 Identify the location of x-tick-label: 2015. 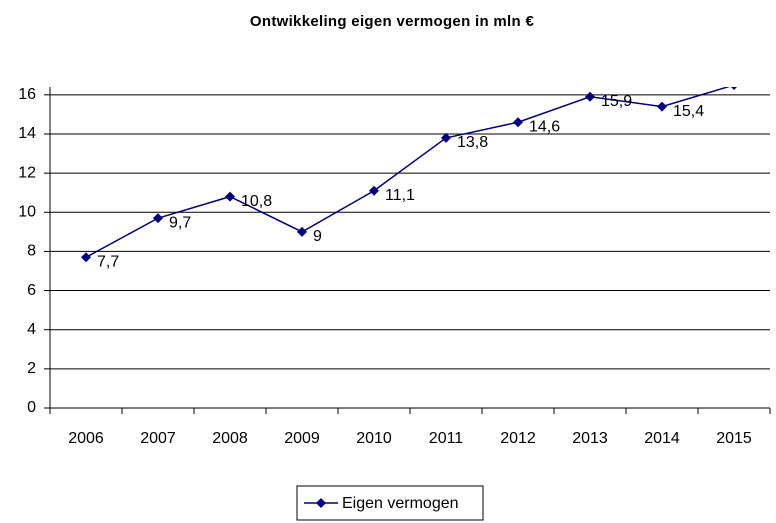
(734, 438).